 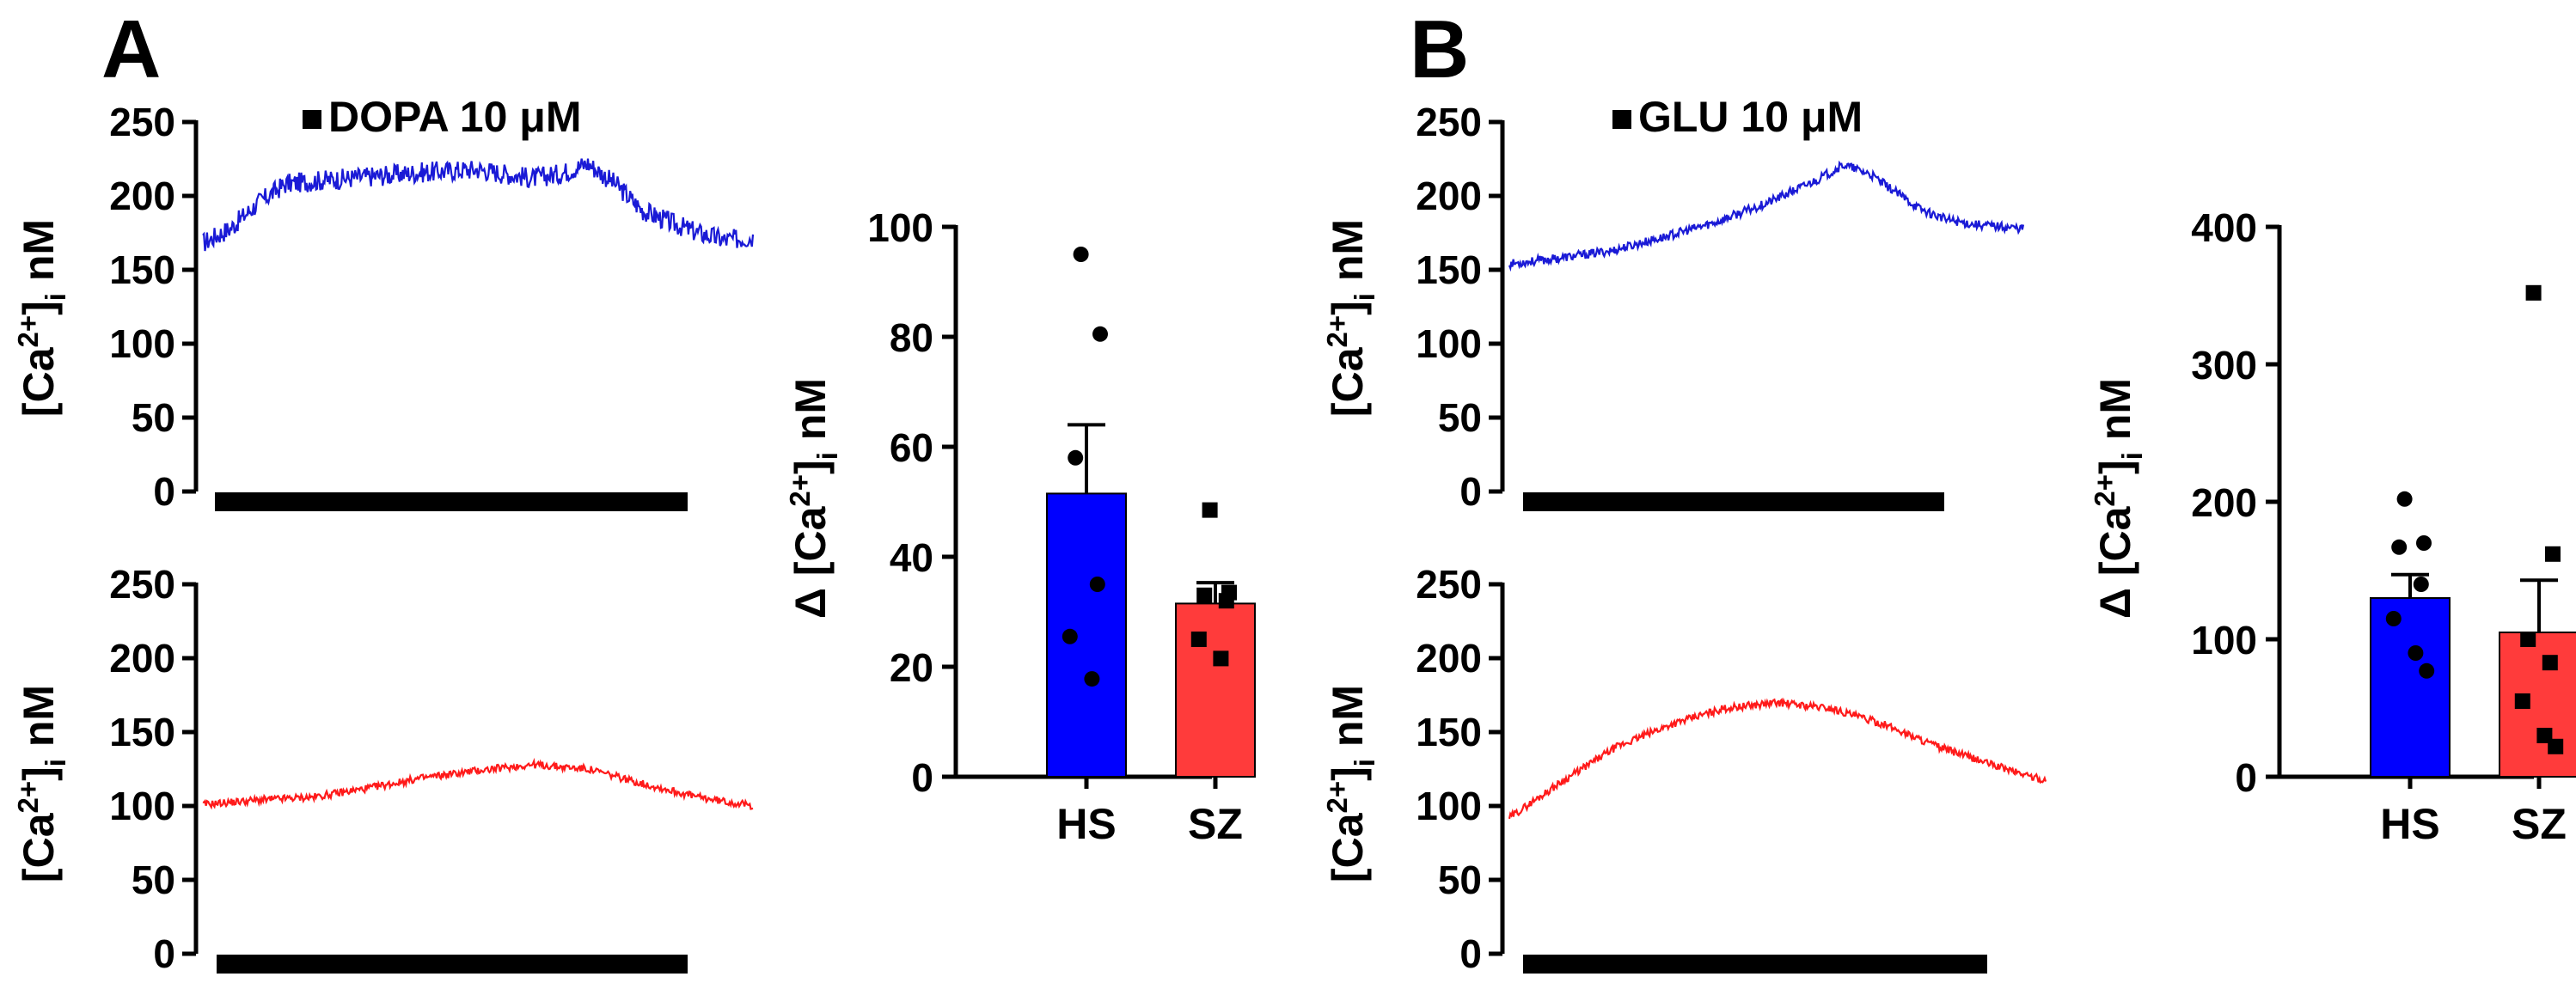 I want to click on y-tick-label: 80, so click(x=911, y=337).